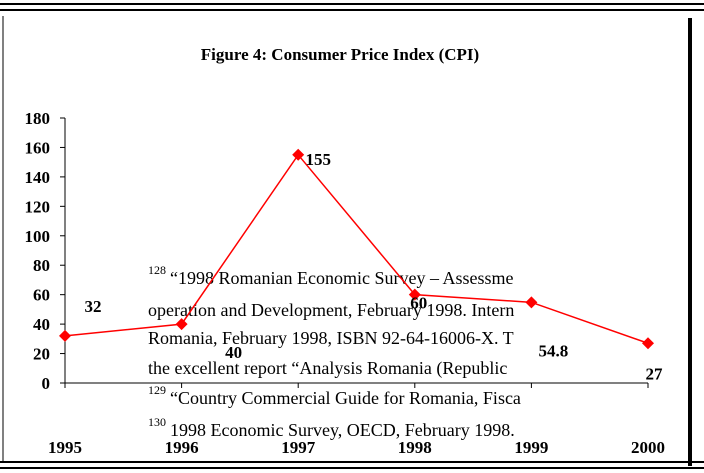 The image size is (704, 473). What do you see at coordinates (648, 447) in the screenshot?
I see `x-tick-label: 2000` at bounding box center [648, 447].